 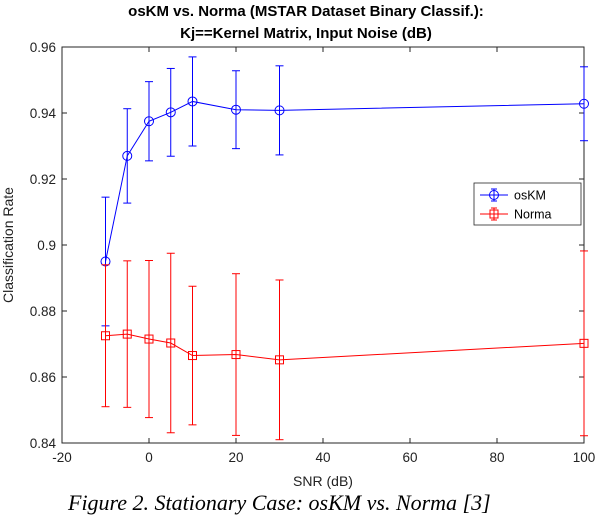 What do you see at coordinates (527, 204) in the screenshot?
I see `legend: osKM Norma` at bounding box center [527, 204].